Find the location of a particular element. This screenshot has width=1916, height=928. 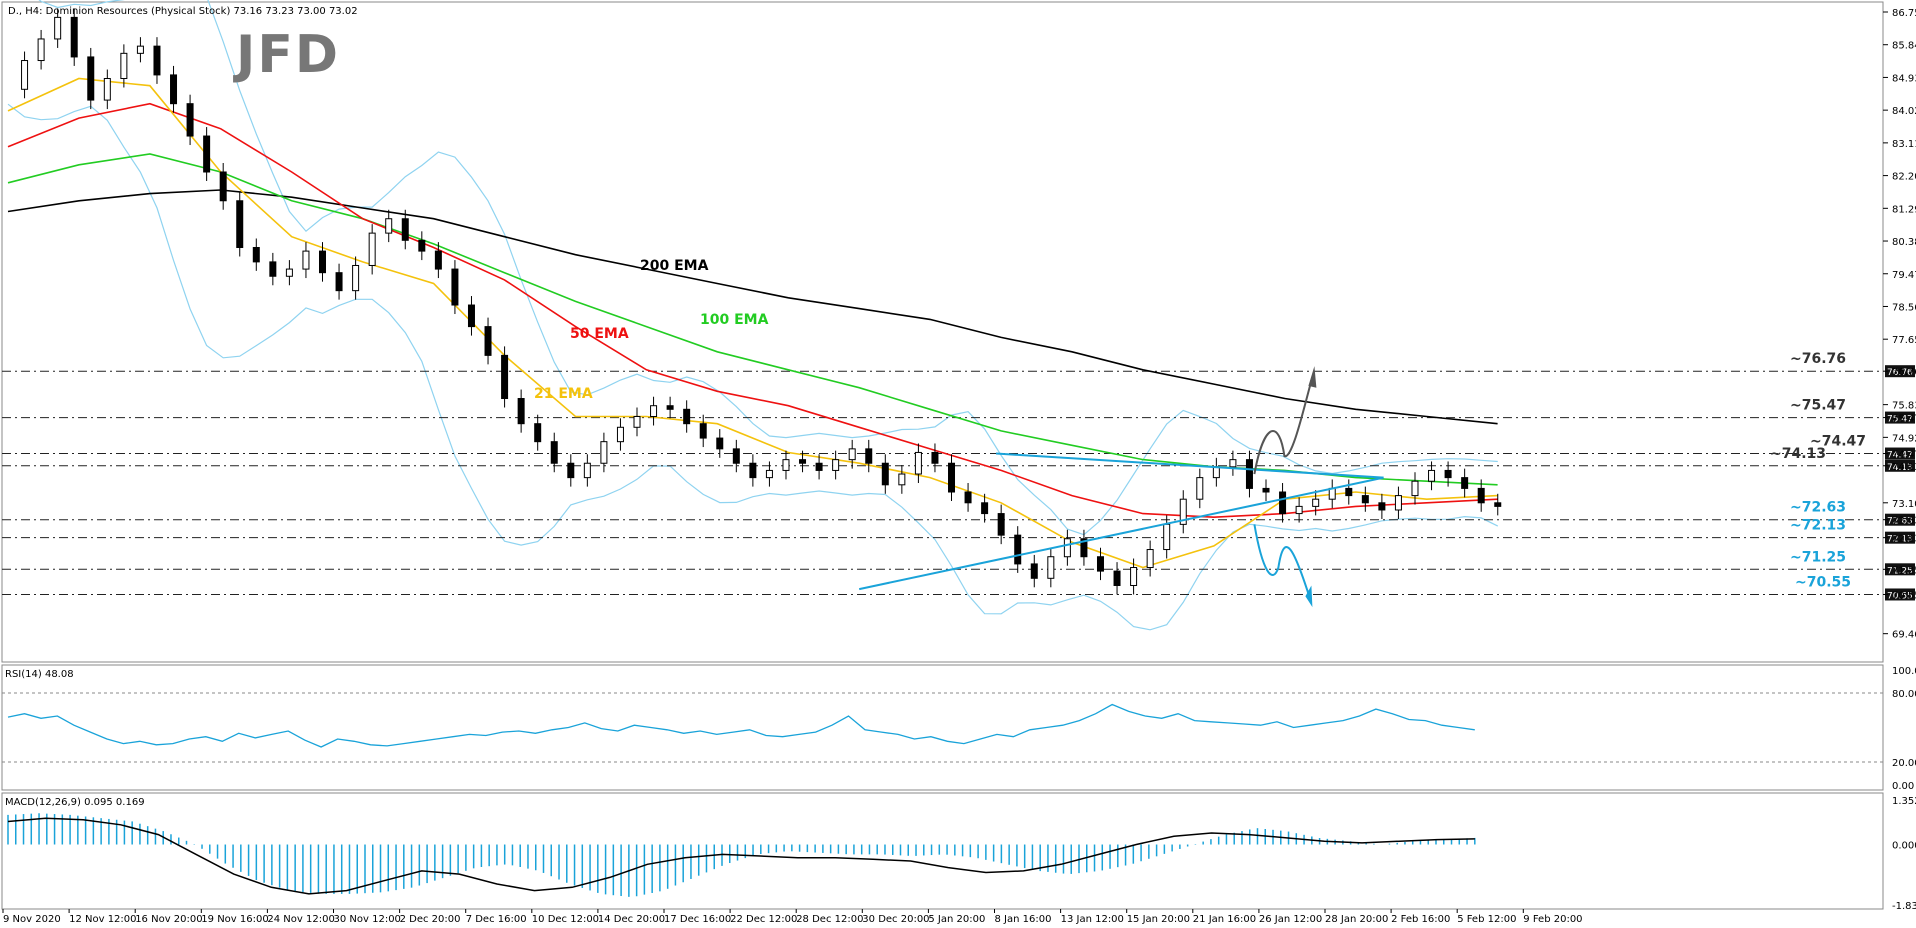

rsi-indicator: 100.00 80.00 20.00 0.00 is located at coordinates (959, 729).